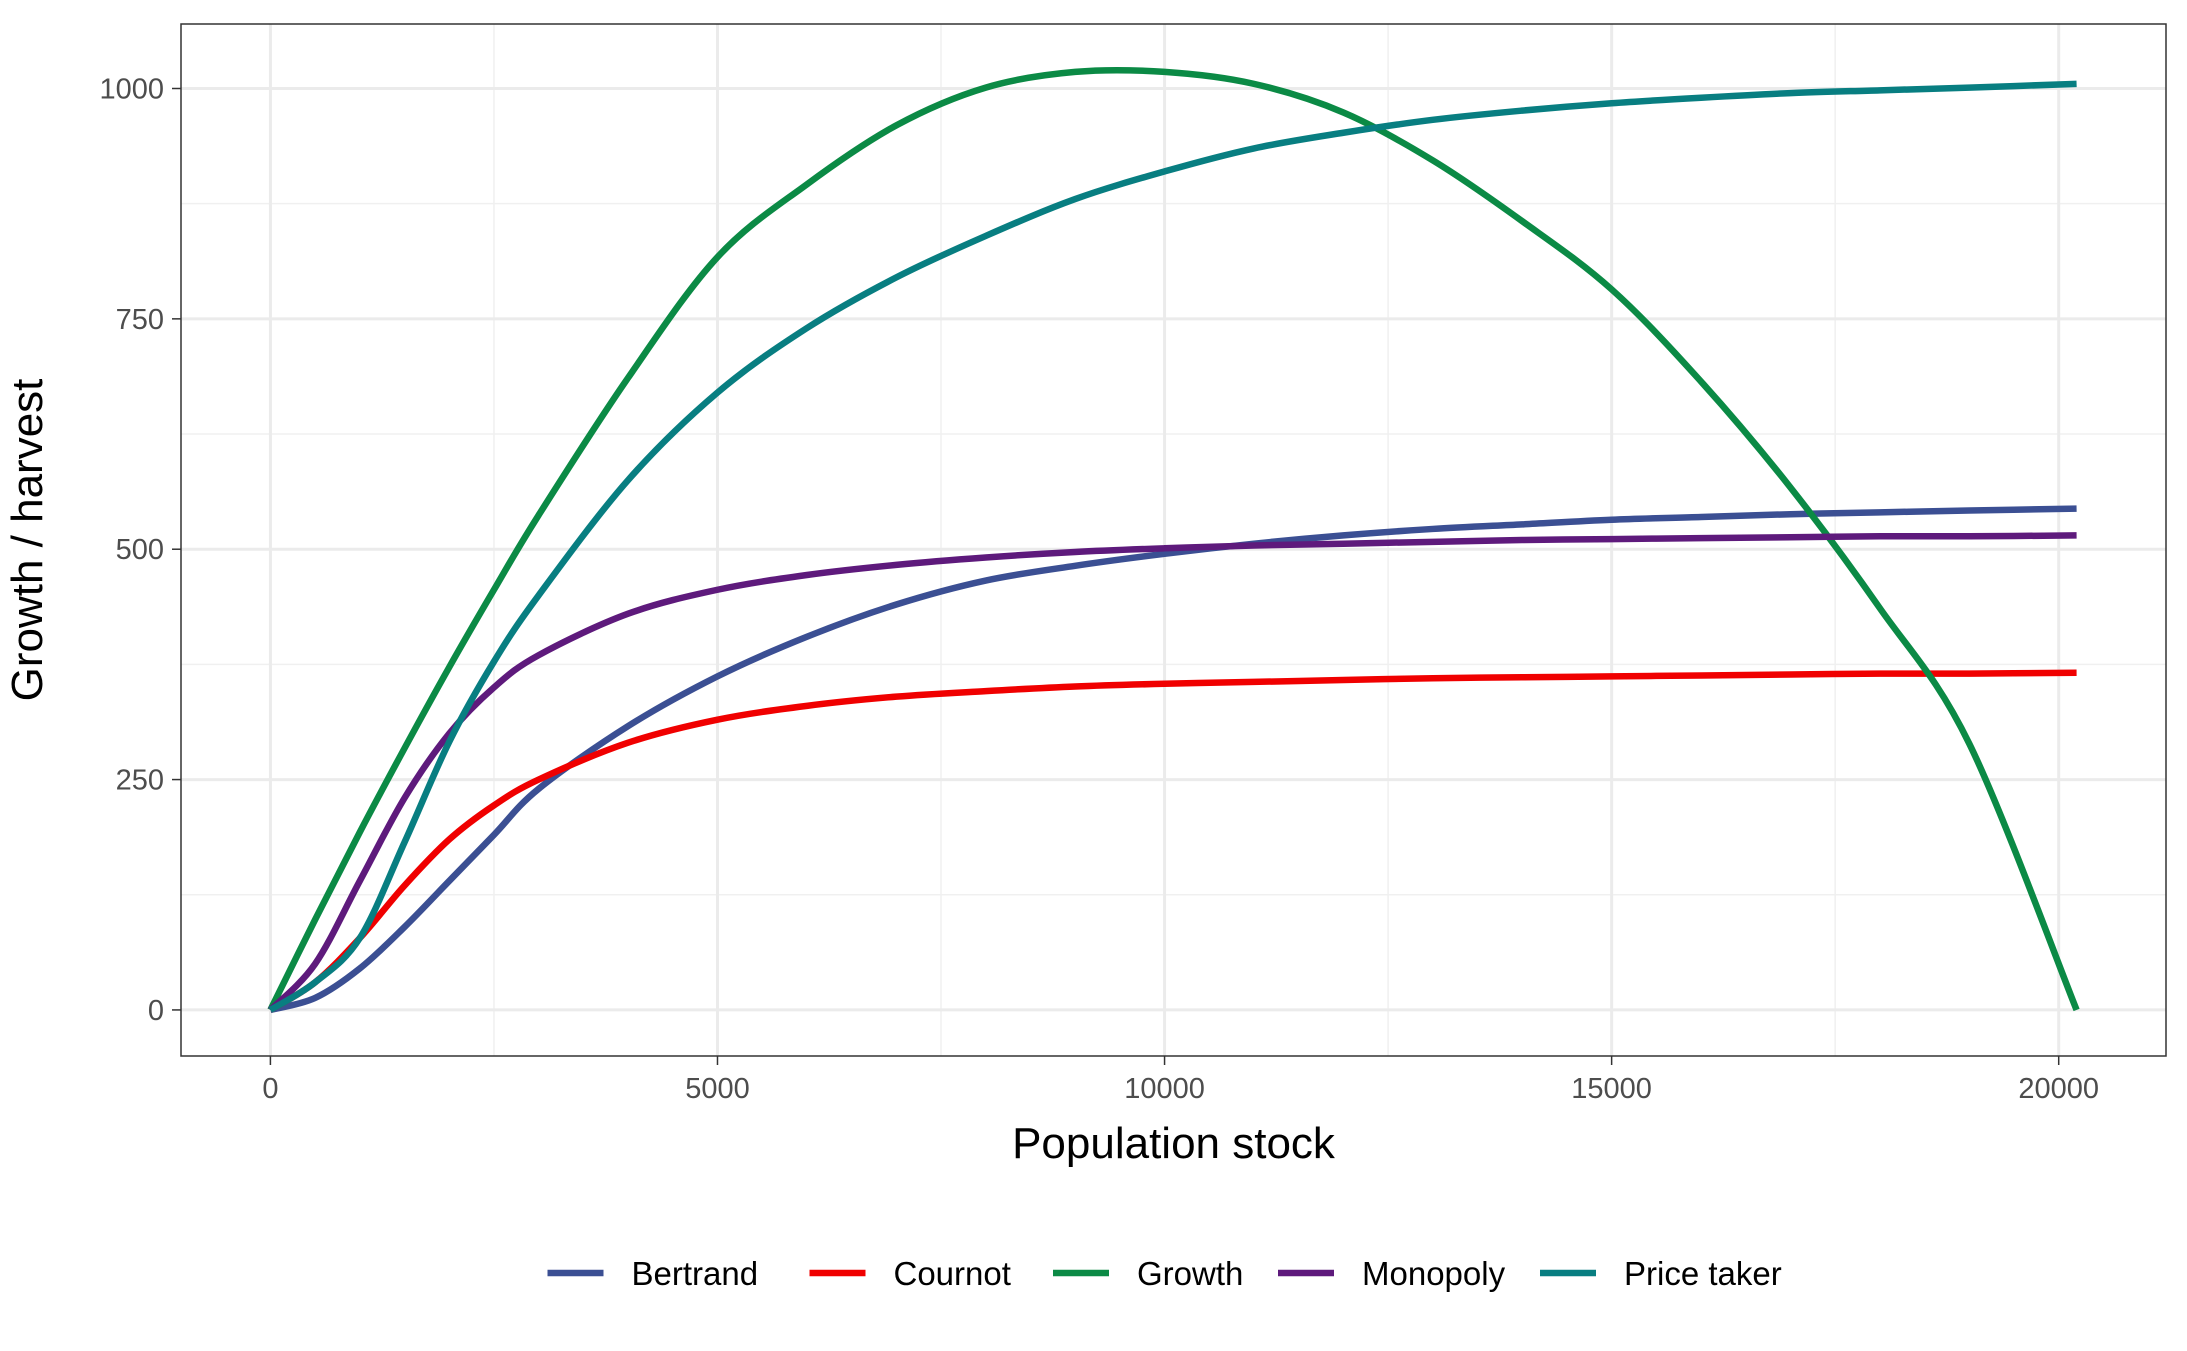 The width and height of the screenshot is (2187, 1351). Describe the element at coordinates (695, 1273) in the screenshot. I see `legend-label-bertrand: Bertrand` at that location.